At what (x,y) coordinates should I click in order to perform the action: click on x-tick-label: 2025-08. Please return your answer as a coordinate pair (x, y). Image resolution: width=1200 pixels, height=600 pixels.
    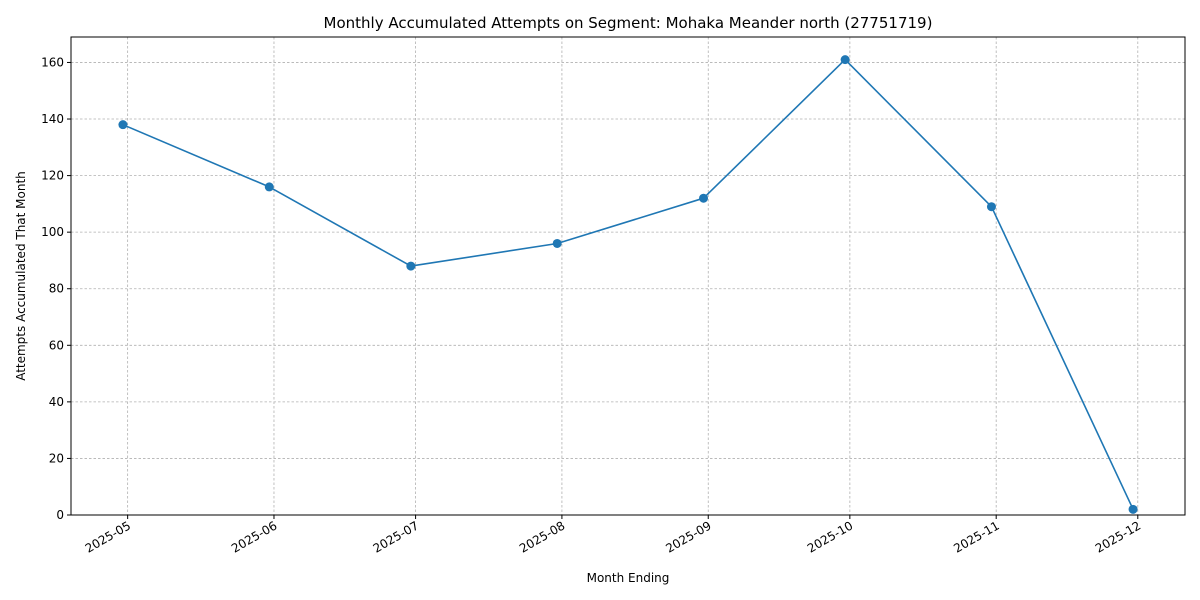
    Looking at the image, I should click on (542, 536).